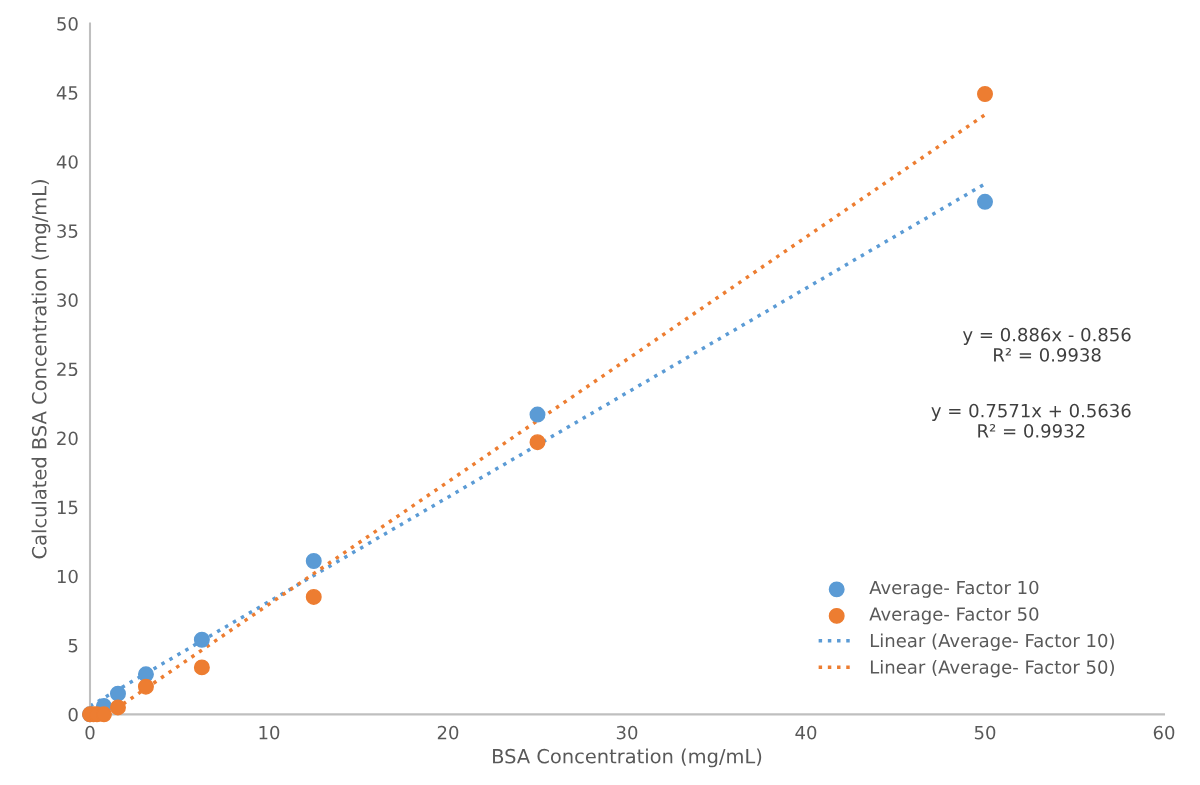 The width and height of the screenshot is (1200, 785). I want to click on y-tick-label: 50, so click(67, 24).